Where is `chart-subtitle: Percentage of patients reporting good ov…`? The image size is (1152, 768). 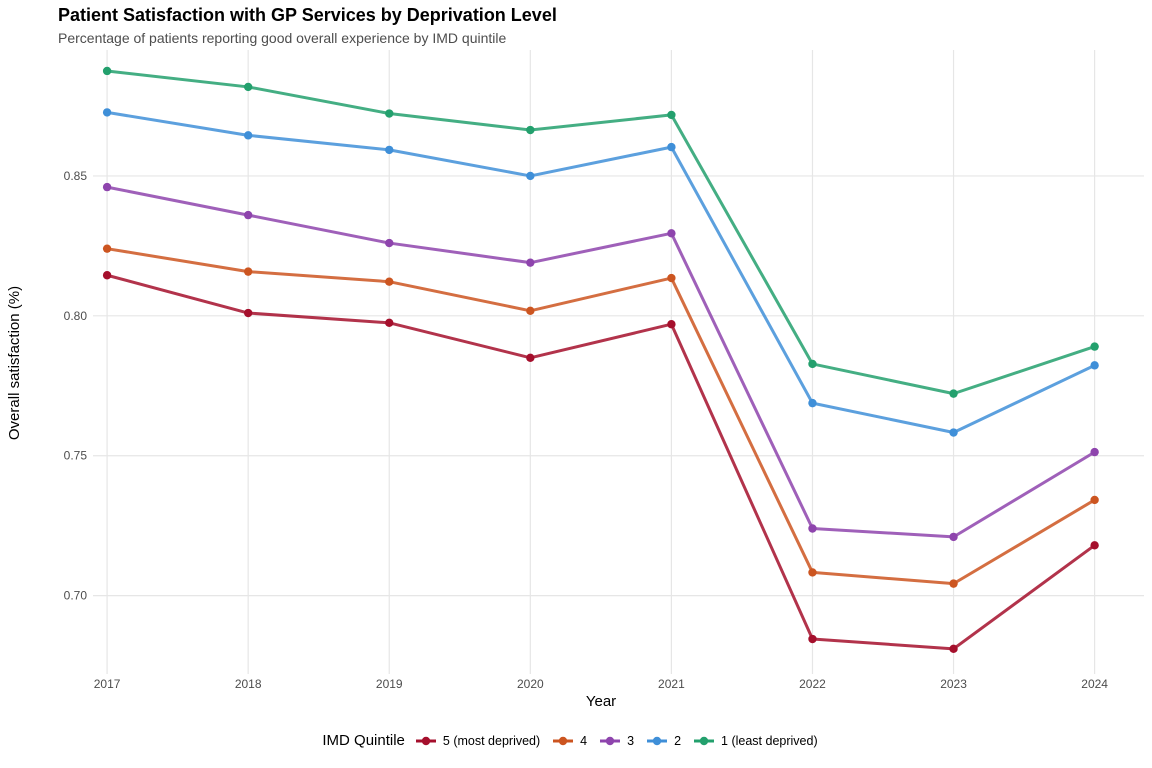 chart-subtitle: Percentage of patients reporting good ov… is located at coordinates (282, 38).